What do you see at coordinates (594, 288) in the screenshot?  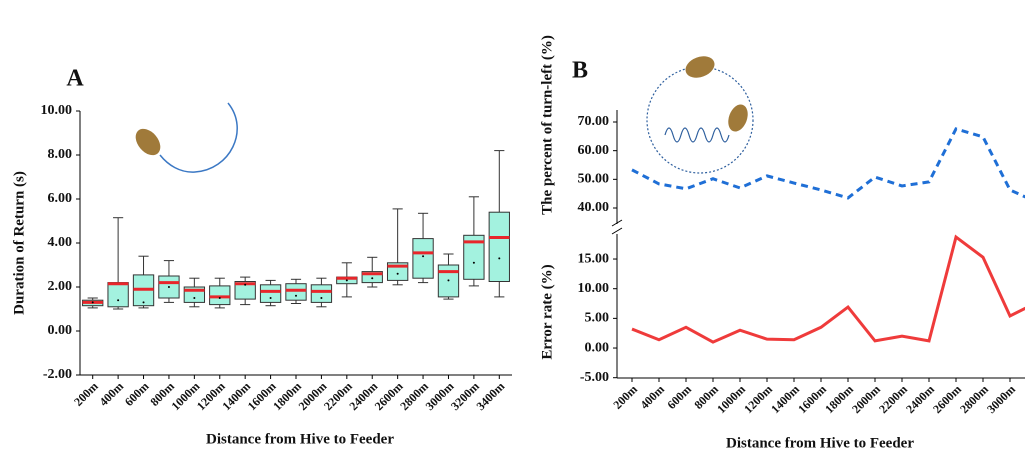 I see `y2-tick-label: 10.00` at bounding box center [594, 288].